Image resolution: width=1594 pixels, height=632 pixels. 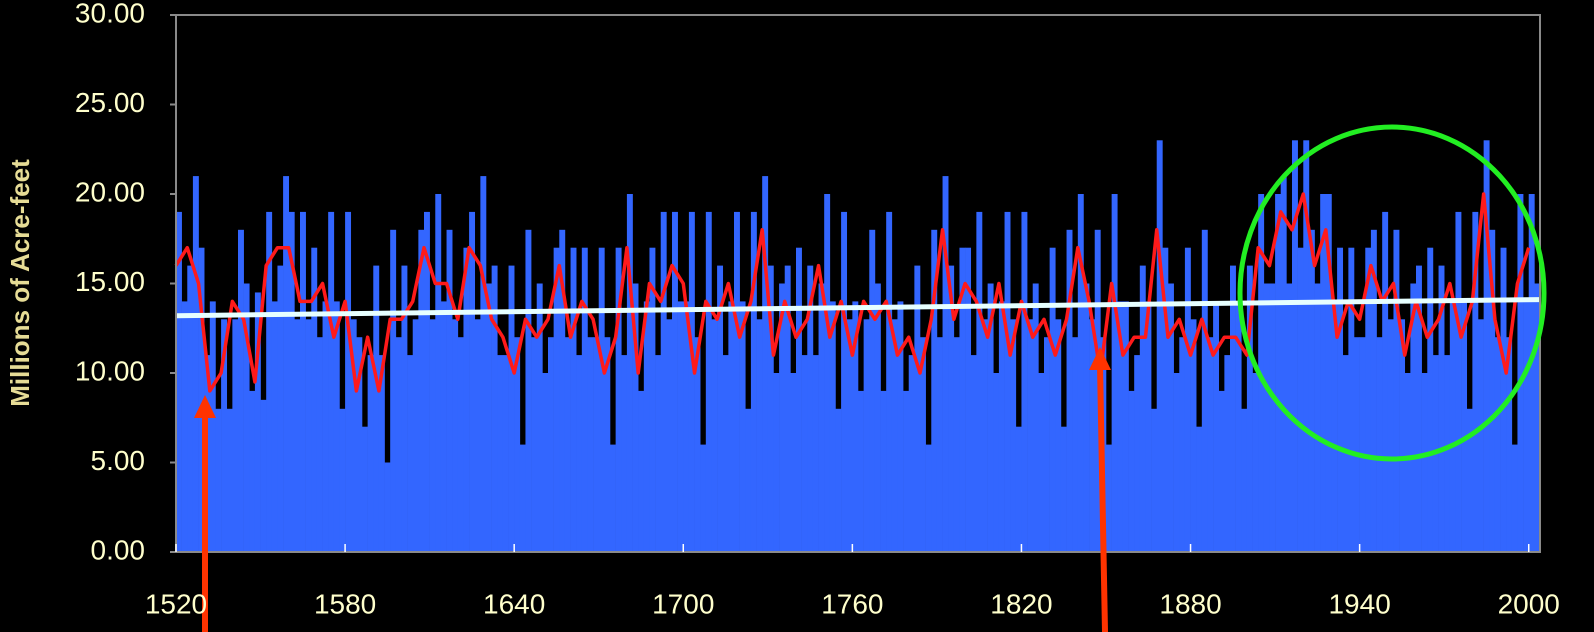 What do you see at coordinates (345, 603) in the screenshot?
I see `x-tick-label: 1580` at bounding box center [345, 603].